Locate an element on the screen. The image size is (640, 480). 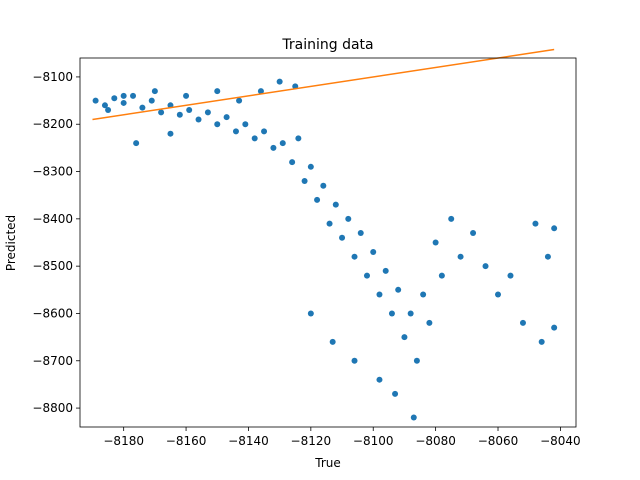
x-tick-label: −8140 is located at coordinates (248, 441).